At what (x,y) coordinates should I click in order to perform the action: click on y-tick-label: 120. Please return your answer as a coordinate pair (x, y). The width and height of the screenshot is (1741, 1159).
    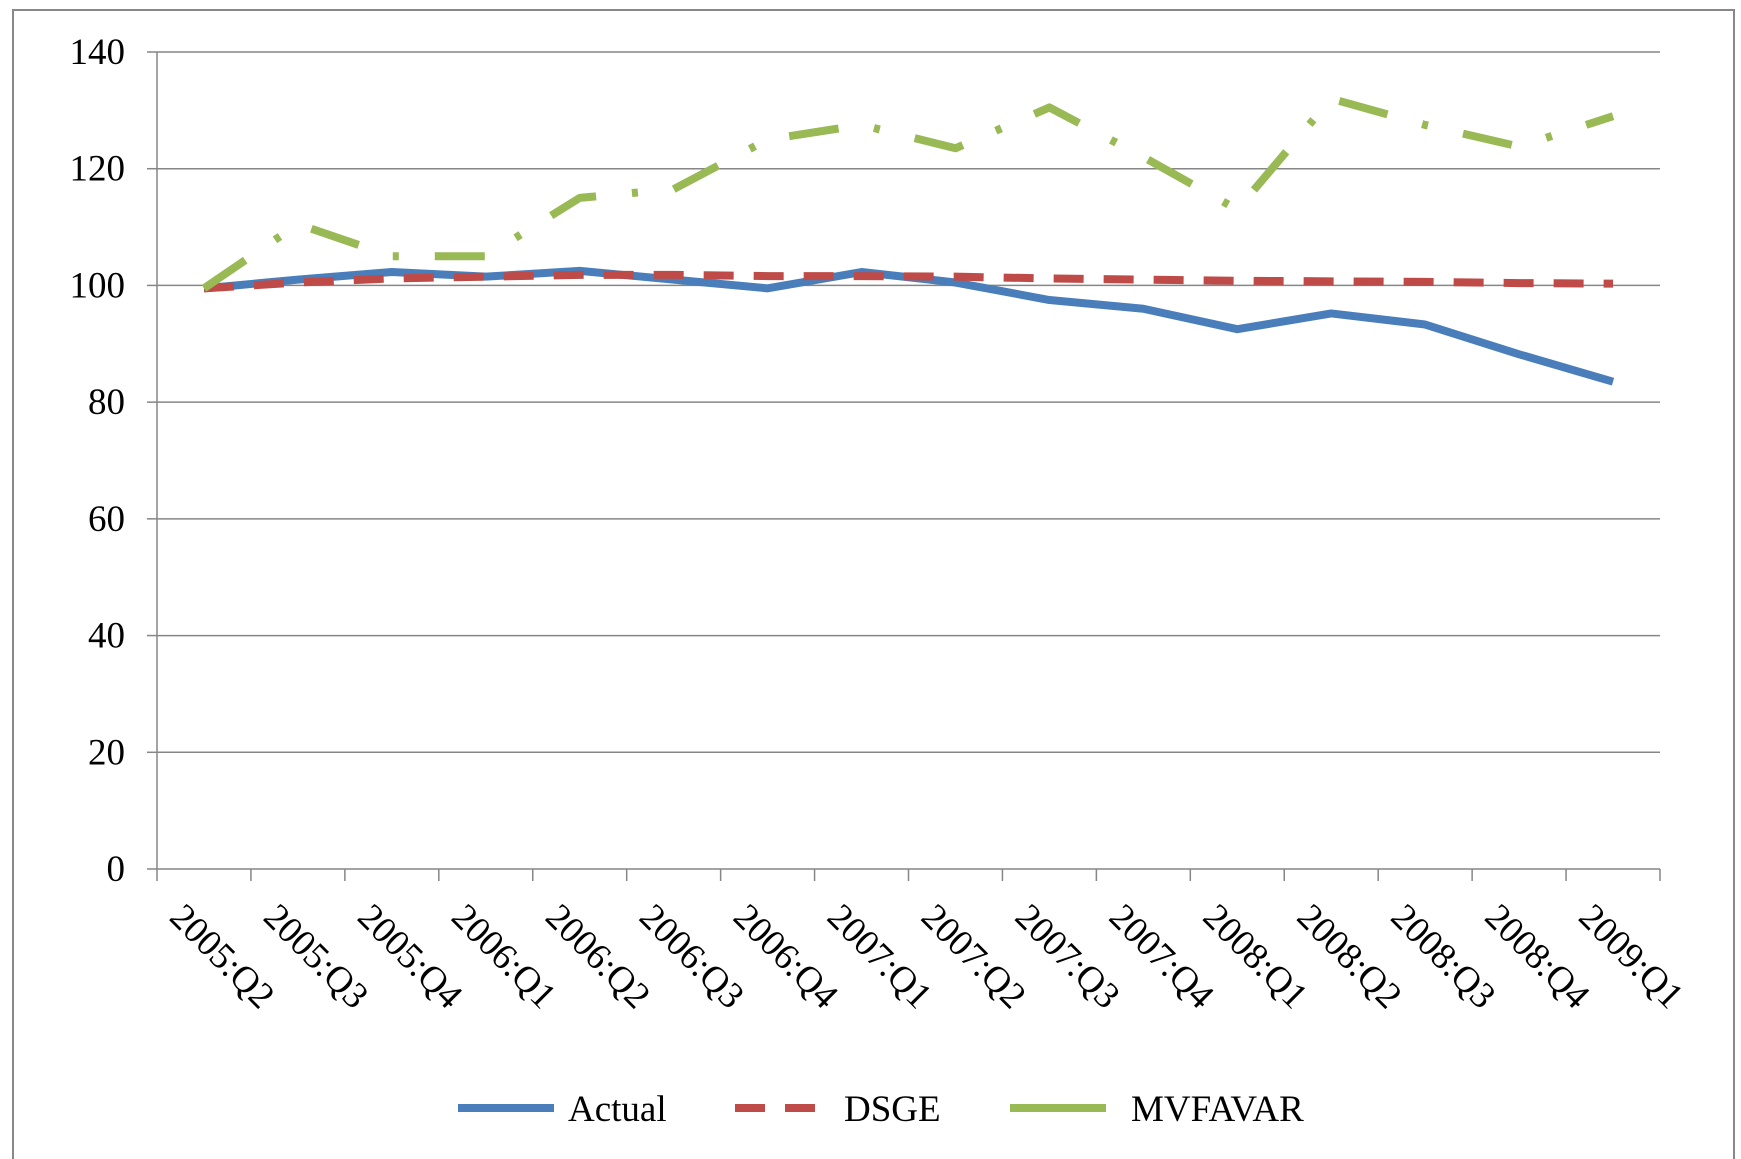
    Looking at the image, I should click on (98, 169).